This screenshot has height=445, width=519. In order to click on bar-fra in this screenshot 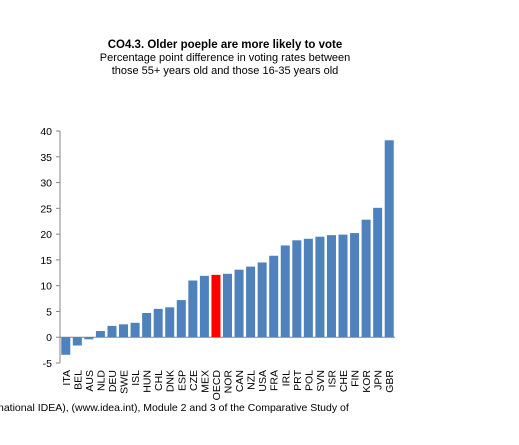, I will do `click(274, 296)`.